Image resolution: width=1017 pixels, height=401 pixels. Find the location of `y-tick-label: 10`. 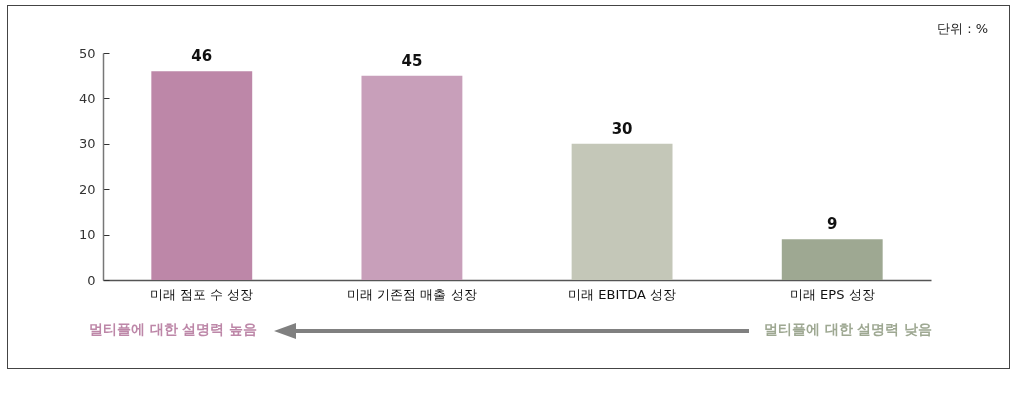

y-tick-label: 10 is located at coordinates (87, 235).